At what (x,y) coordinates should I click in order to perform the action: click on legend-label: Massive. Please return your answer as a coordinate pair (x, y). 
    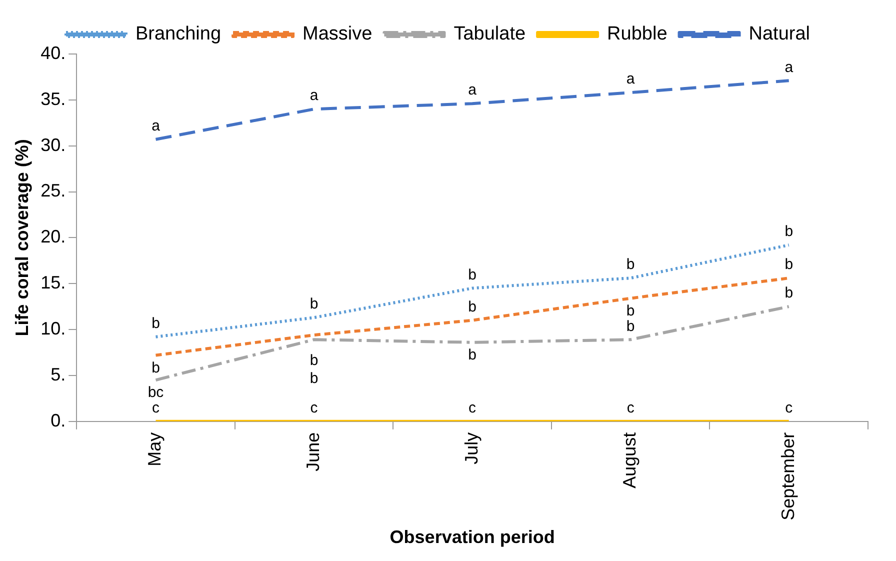
    Looking at the image, I should click on (337, 34).